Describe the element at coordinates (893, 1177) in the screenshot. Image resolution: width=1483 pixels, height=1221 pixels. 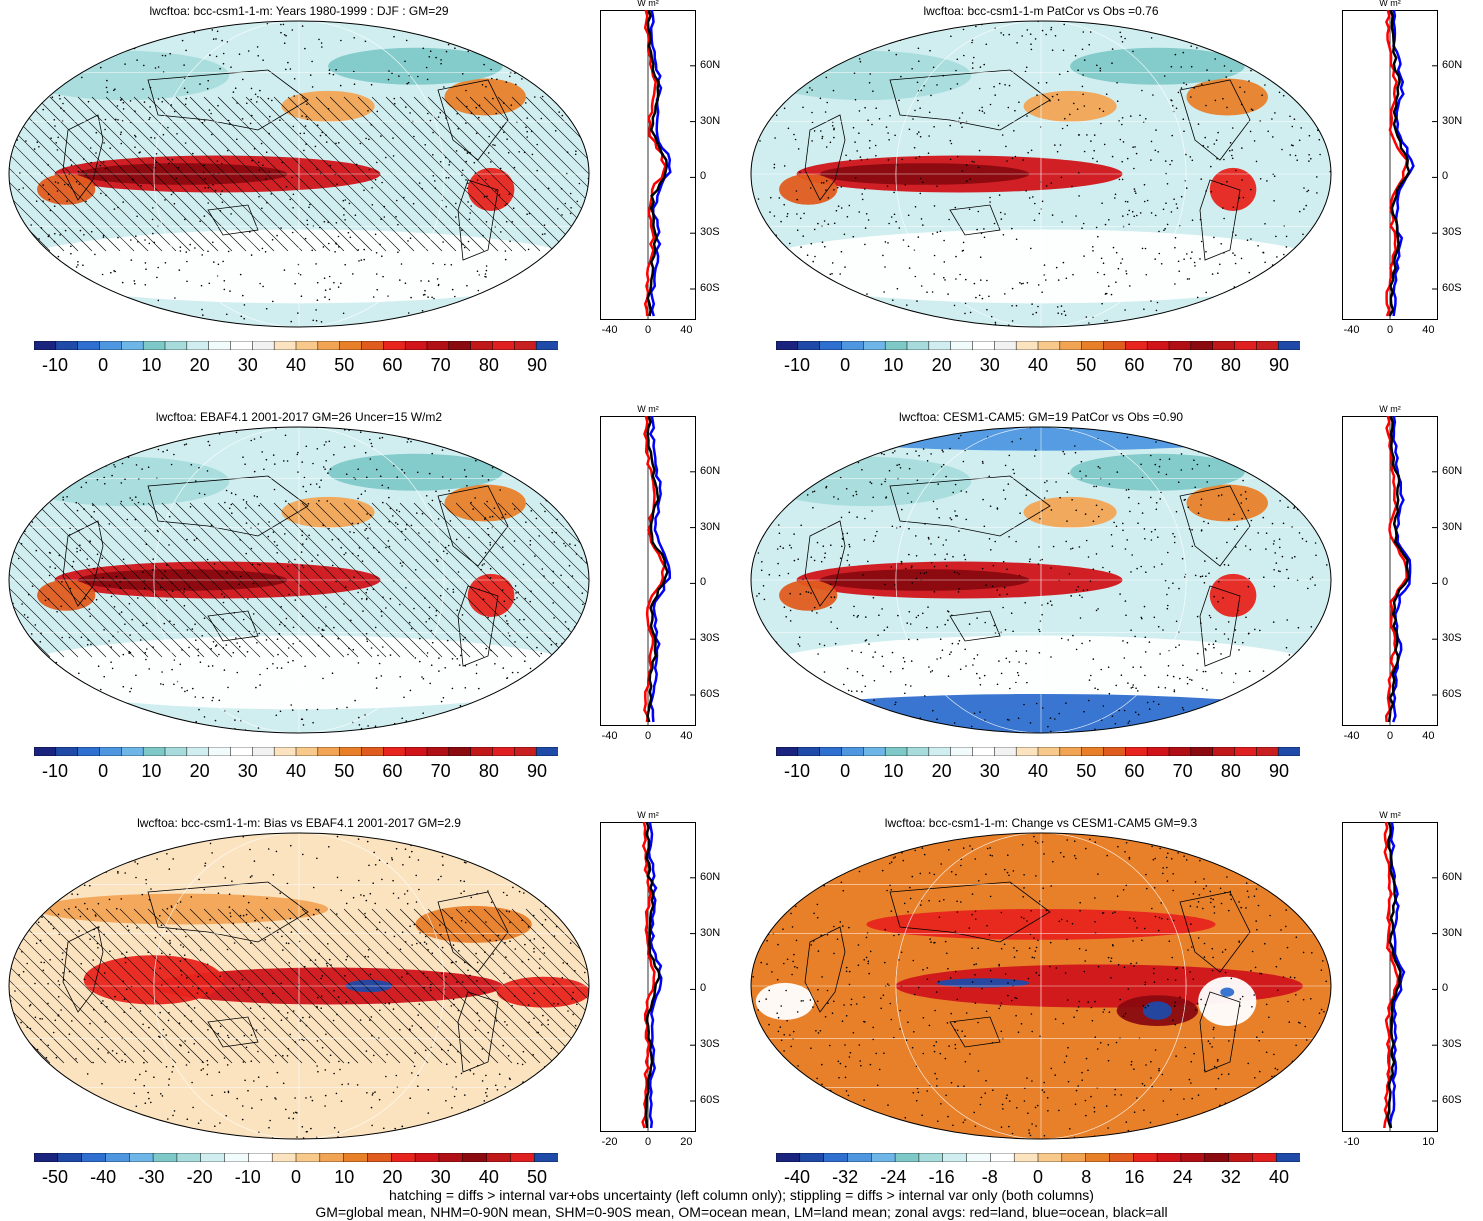
I see `colorbar-label: -24` at that location.